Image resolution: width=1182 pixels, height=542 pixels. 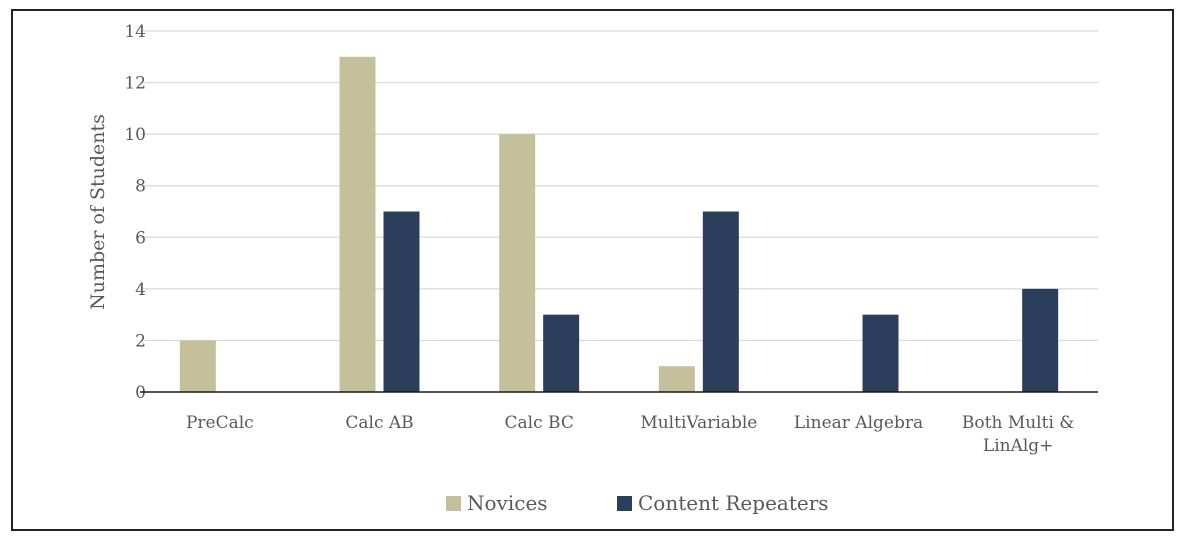 What do you see at coordinates (98, 212) in the screenshot?
I see `y-axis-label: Number of Students` at bounding box center [98, 212].